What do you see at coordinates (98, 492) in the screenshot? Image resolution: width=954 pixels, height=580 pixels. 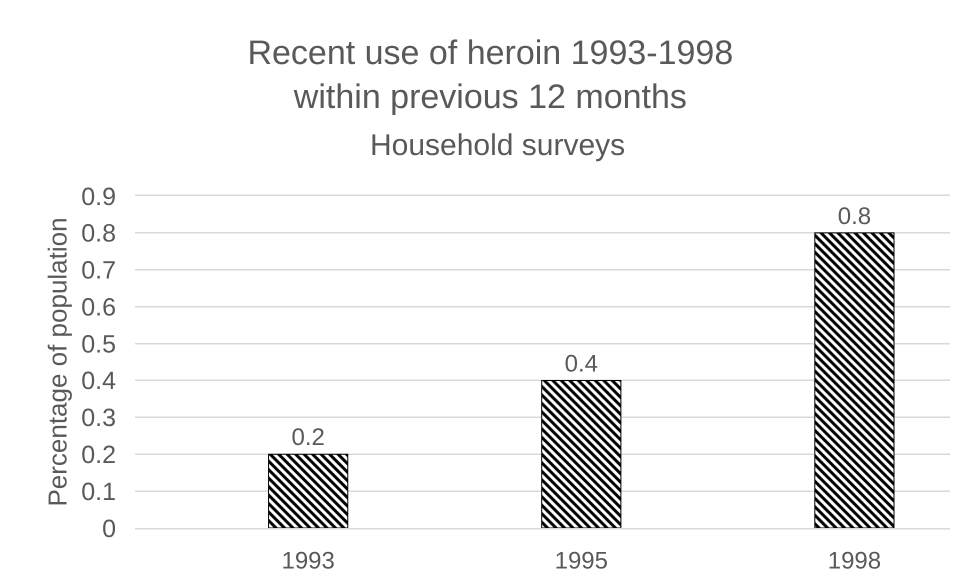 I see `y-tick-label: 0.1` at bounding box center [98, 492].